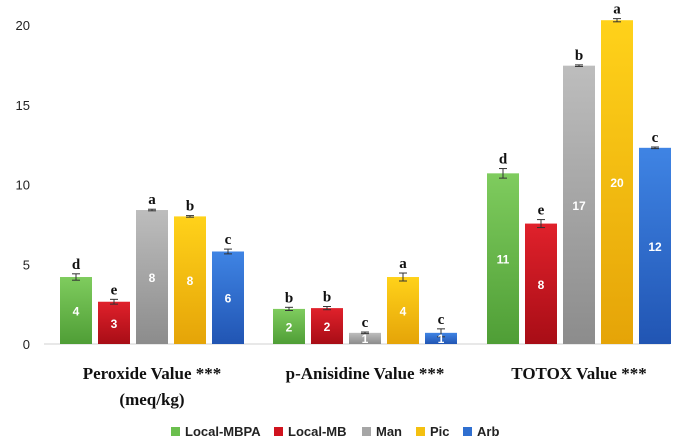 This screenshot has height=443, width=676. Describe the element at coordinates (26, 344) in the screenshot. I see `y-tick-label: 0` at that location.